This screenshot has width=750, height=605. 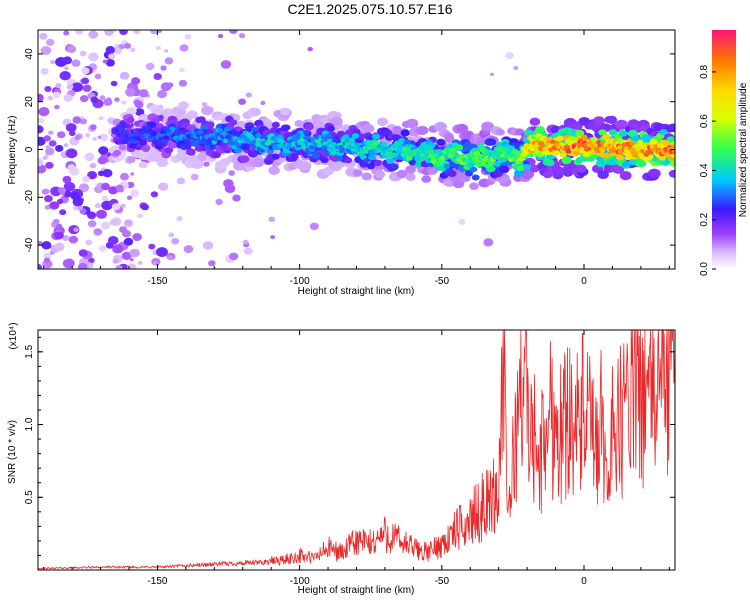 I want to click on spectrogram-y-tick-label: -40, so click(x=29, y=244).